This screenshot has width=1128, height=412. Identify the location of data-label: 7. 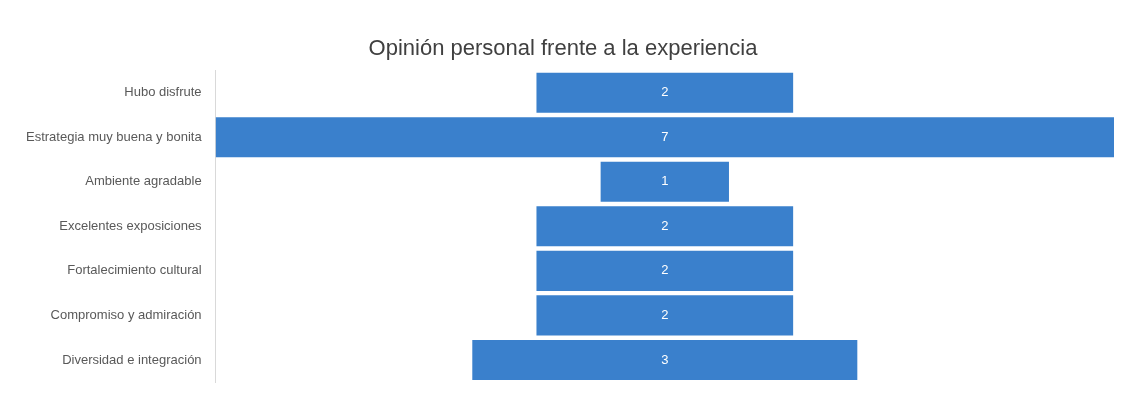
(665, 136).